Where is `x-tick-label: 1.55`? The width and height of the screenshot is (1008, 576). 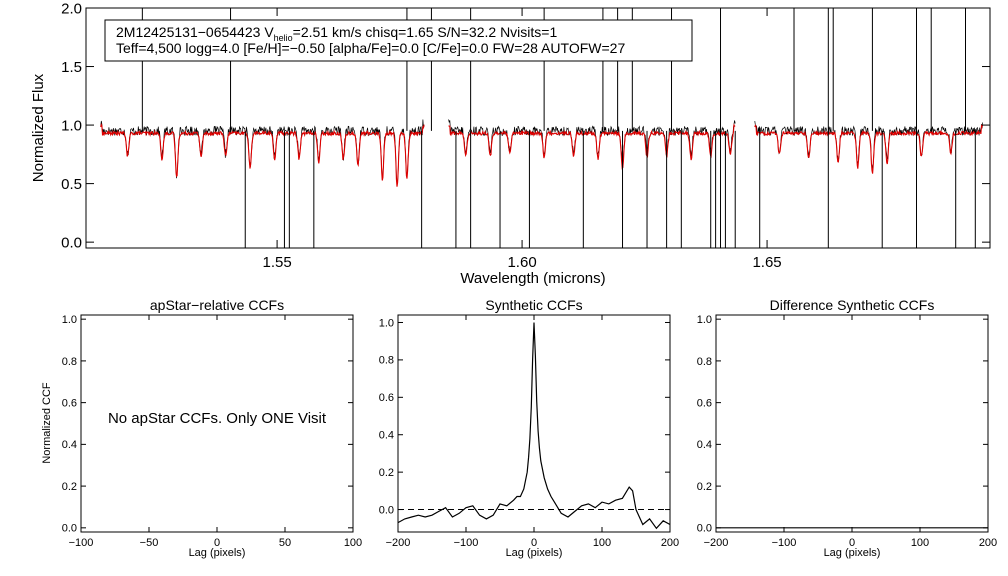 x-tick-label: 1.55 is located at coordinates (276, 262).